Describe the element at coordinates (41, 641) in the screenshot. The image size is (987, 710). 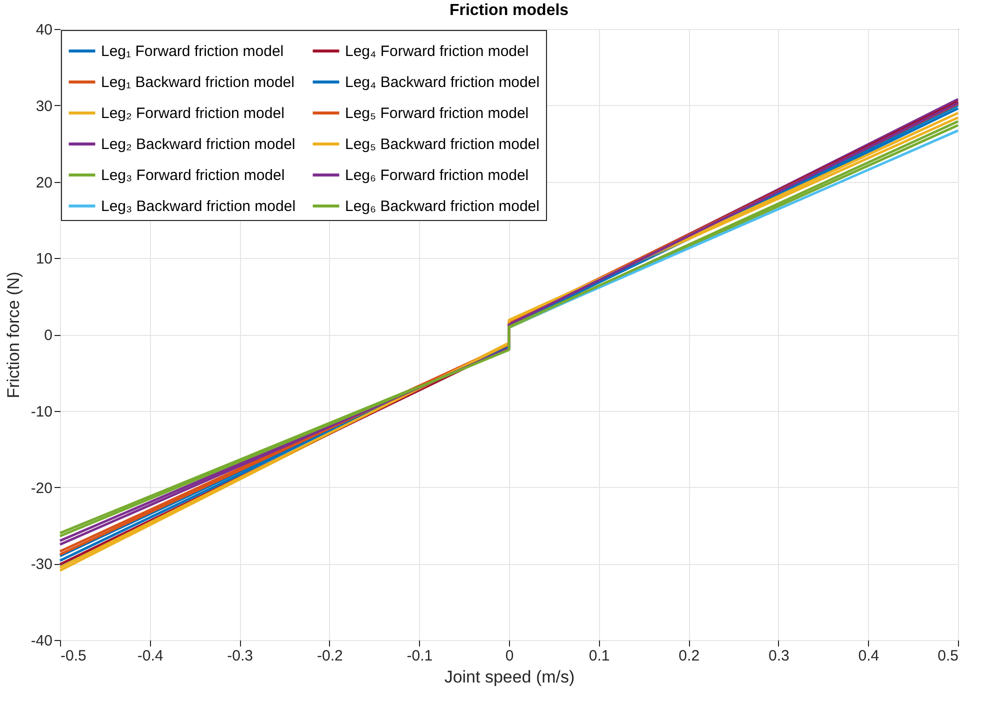
I see `y-tick-label: -40` at that location.